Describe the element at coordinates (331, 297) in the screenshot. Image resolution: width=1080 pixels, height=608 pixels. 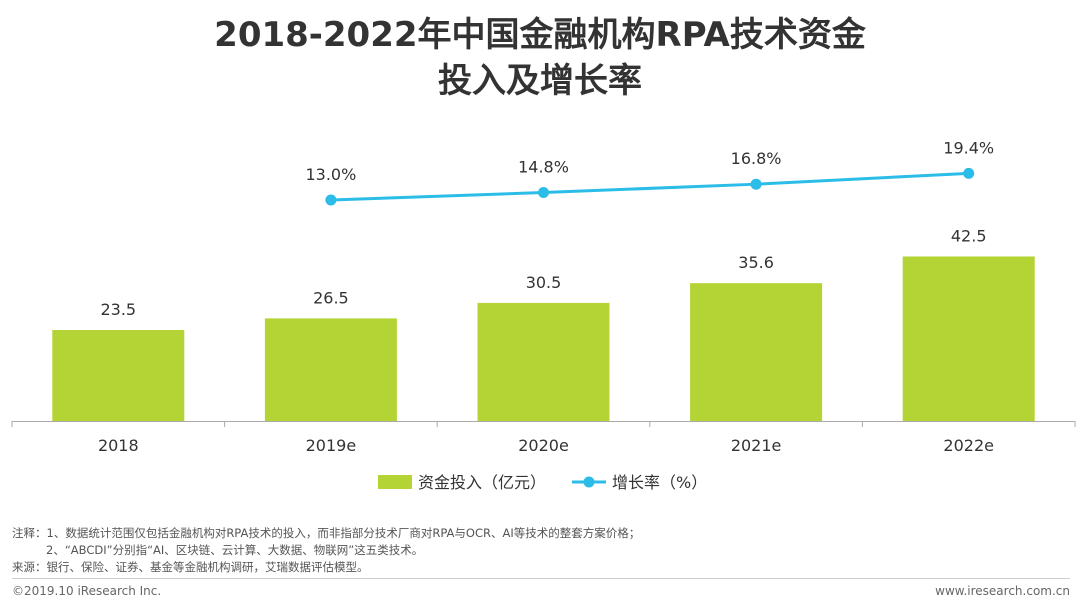
I see `bar-value-label: 26.5` at that location.